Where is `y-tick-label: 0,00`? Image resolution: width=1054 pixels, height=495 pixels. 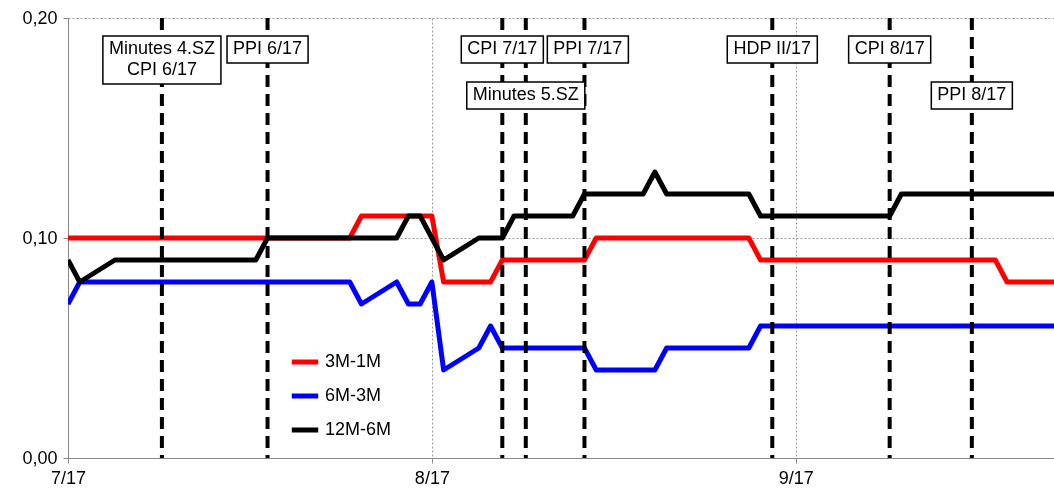 y-tick-label: 0,00 is located at coordinates (40, 457).